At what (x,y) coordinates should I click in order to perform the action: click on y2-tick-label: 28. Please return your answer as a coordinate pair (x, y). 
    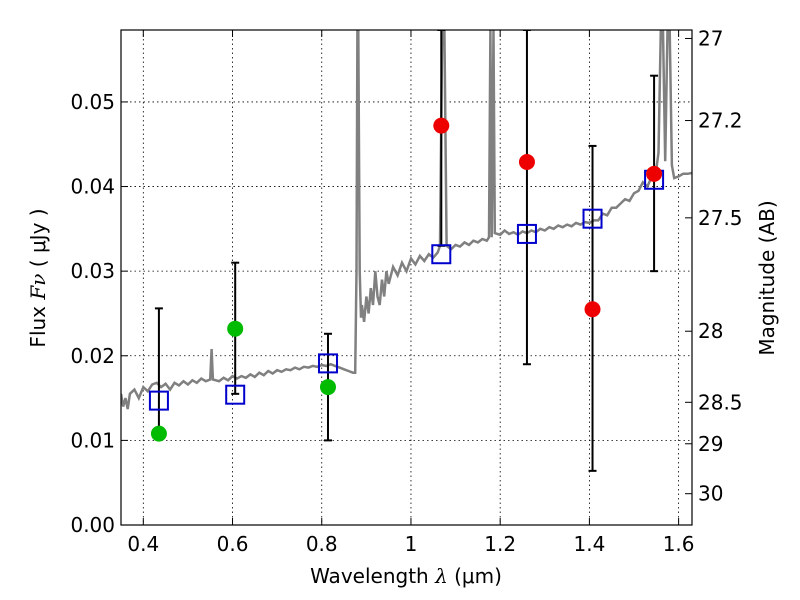
    Looking at the image, I should click on (710, 331).